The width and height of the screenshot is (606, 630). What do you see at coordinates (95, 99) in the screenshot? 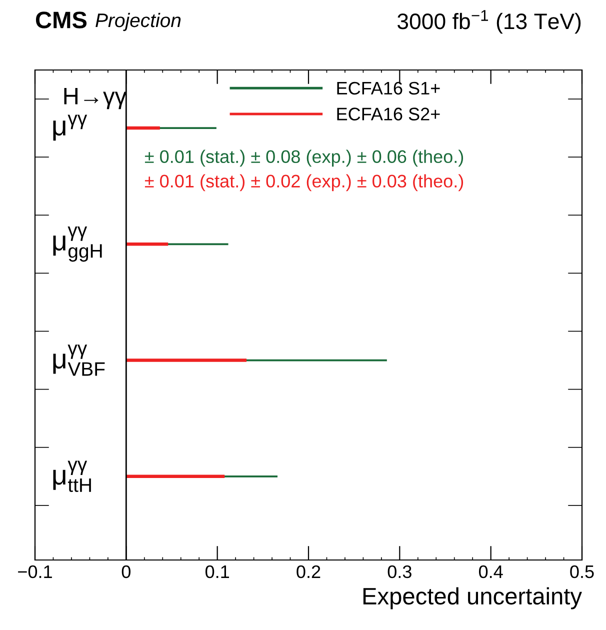
I see `annotation: H→γγ` at bounding box center [95, 99].